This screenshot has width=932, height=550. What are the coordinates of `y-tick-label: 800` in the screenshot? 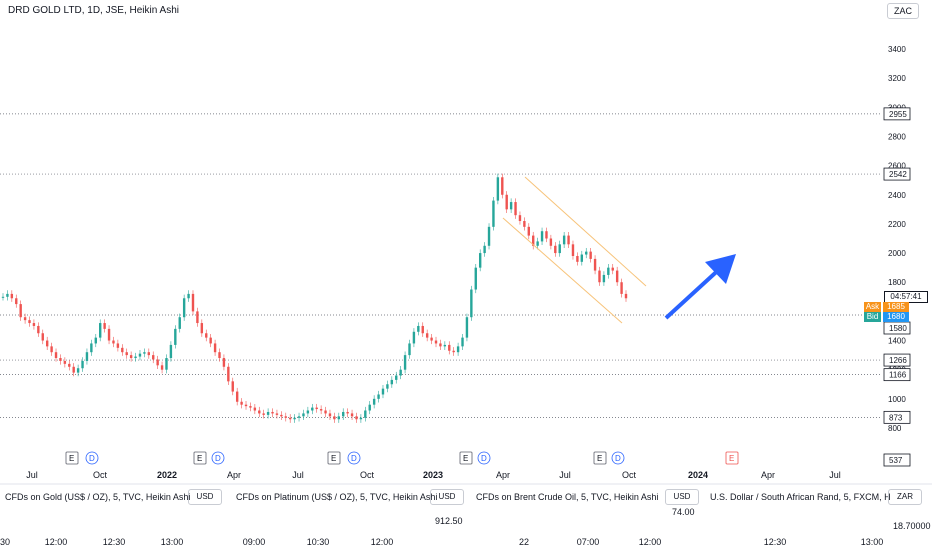 It's located at (895, 428).